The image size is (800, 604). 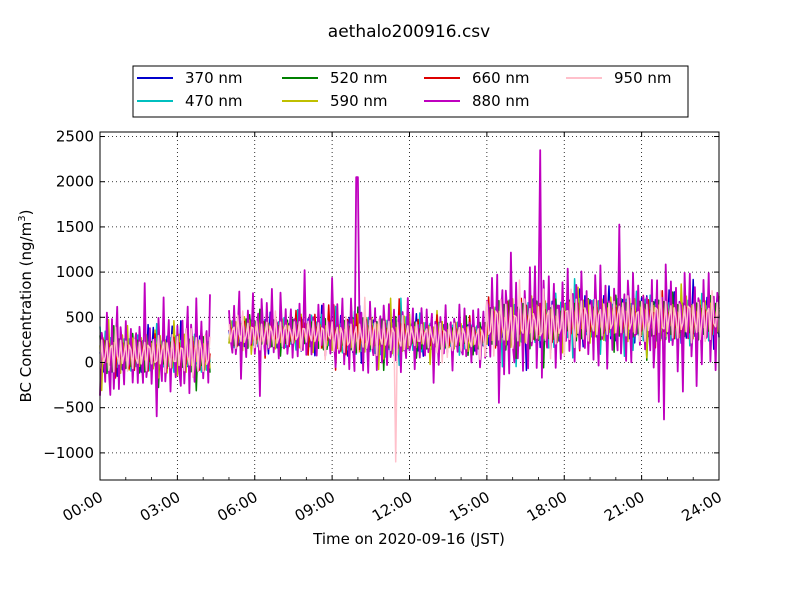 I want to click on y-tick-label: 0, so click(x=89, y=362).